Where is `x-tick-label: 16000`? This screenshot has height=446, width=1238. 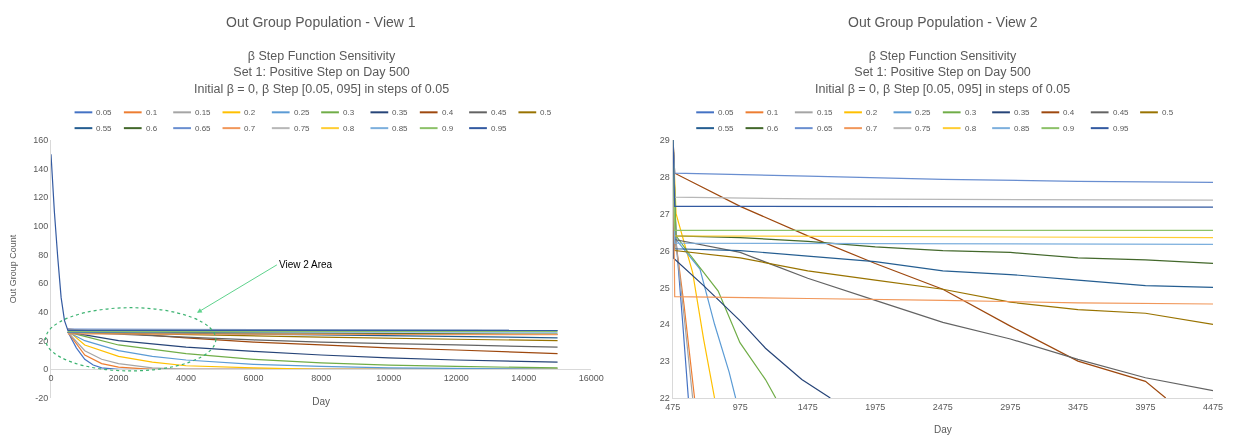 x-tick-label: 16000 is located at coordinates (591, 378).